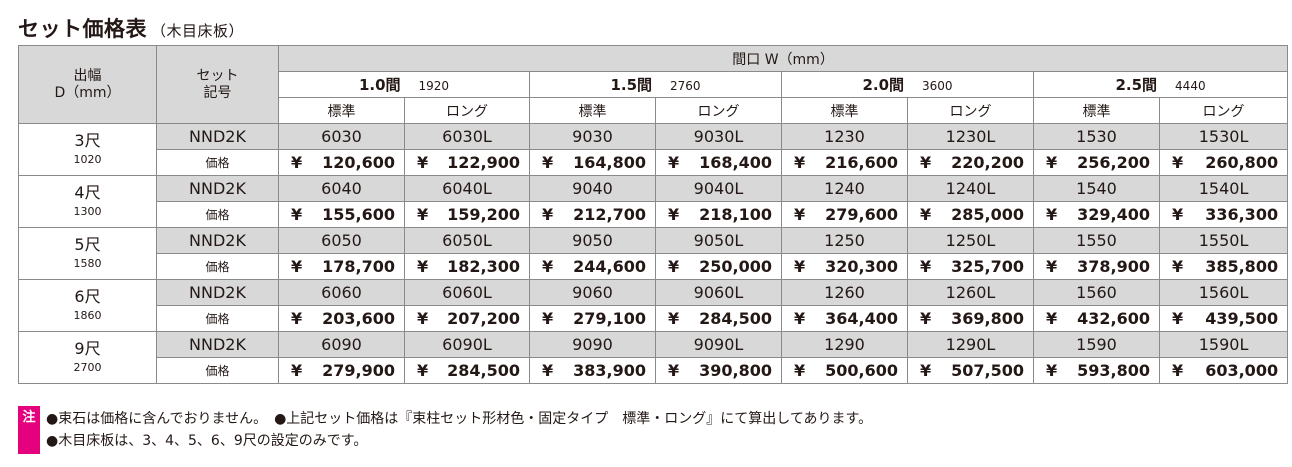 This screenshot has width=1292, height=467. Describe the element at coordinates (341, 240) in the screenshot. I see `product-code-cell: 6050` at that location.